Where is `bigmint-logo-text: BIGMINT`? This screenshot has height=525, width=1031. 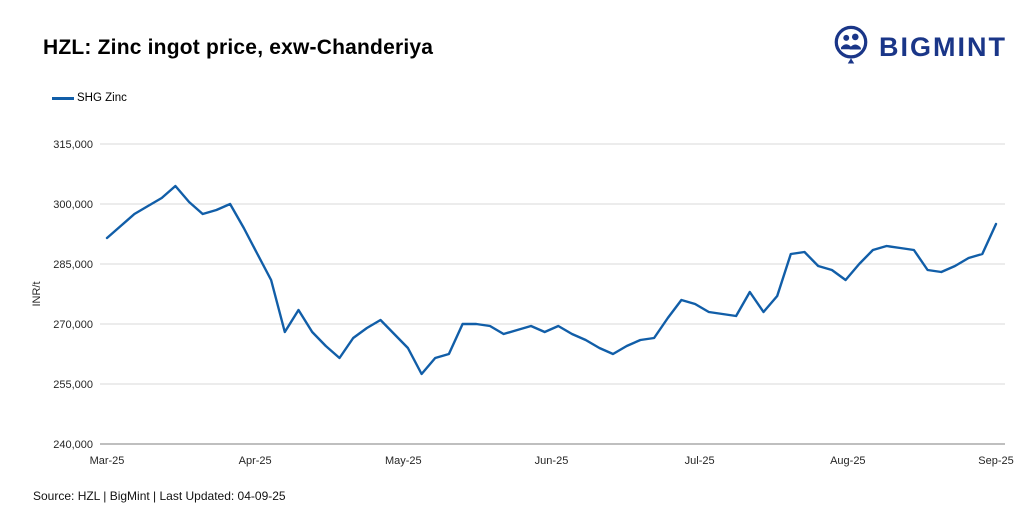 bigmint-logo-text: BIGMINT is located at coordinates (943, 47).